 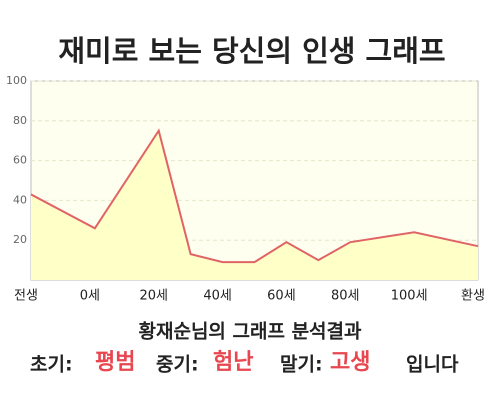 I want to click on x-tick-label: 80세, so click(x=345, y=296).